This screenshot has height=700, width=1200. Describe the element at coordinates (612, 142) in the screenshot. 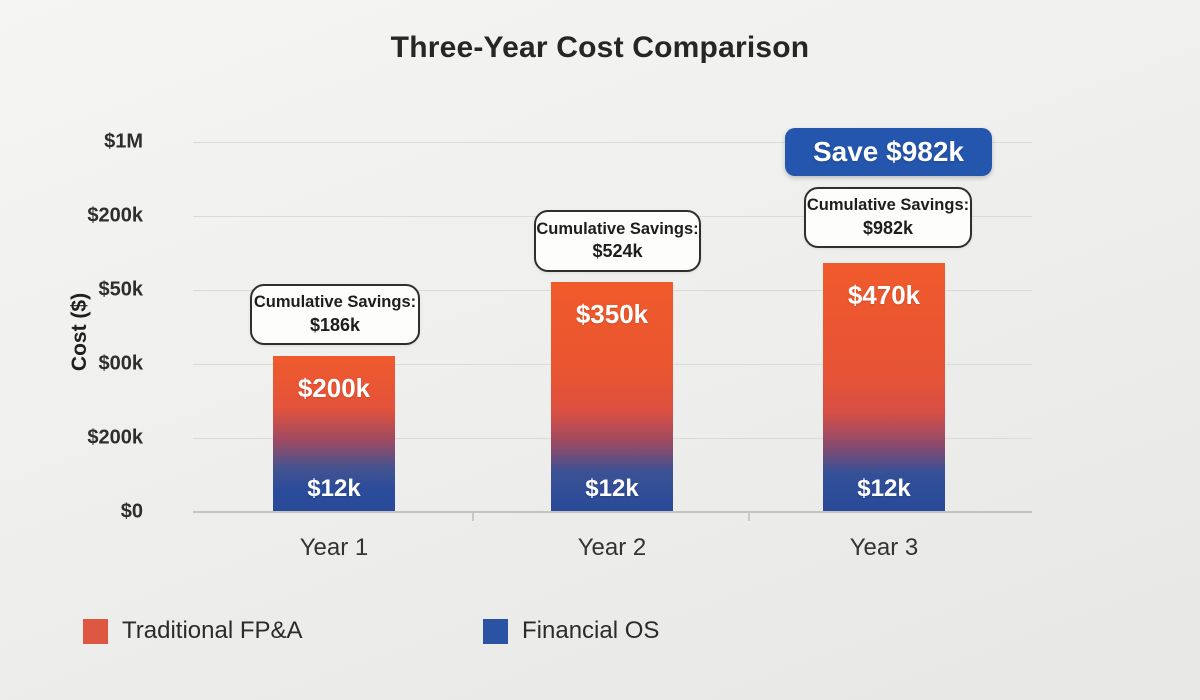

I see `gridline` at that location.